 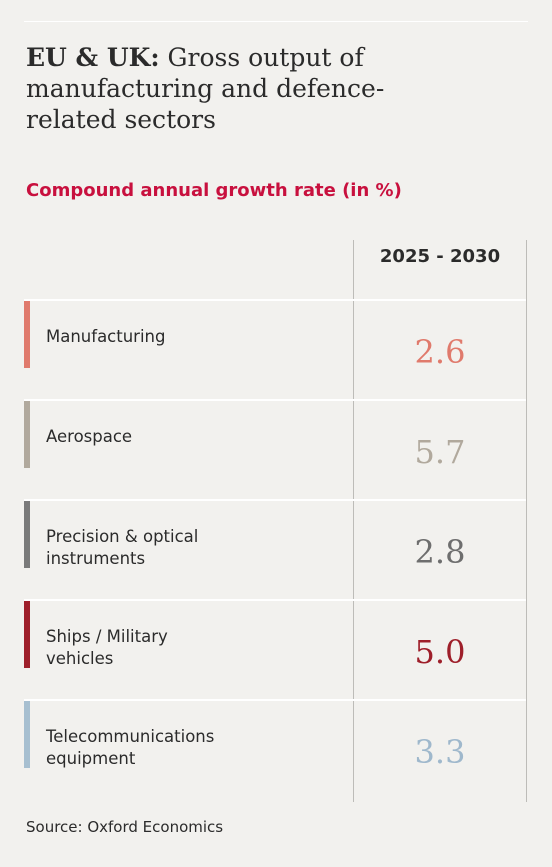 What do you see at coordinates (191, 648) in the screenshot?
I see `row-label: Ships / Military vehicles` at bounding box center [191, 648].